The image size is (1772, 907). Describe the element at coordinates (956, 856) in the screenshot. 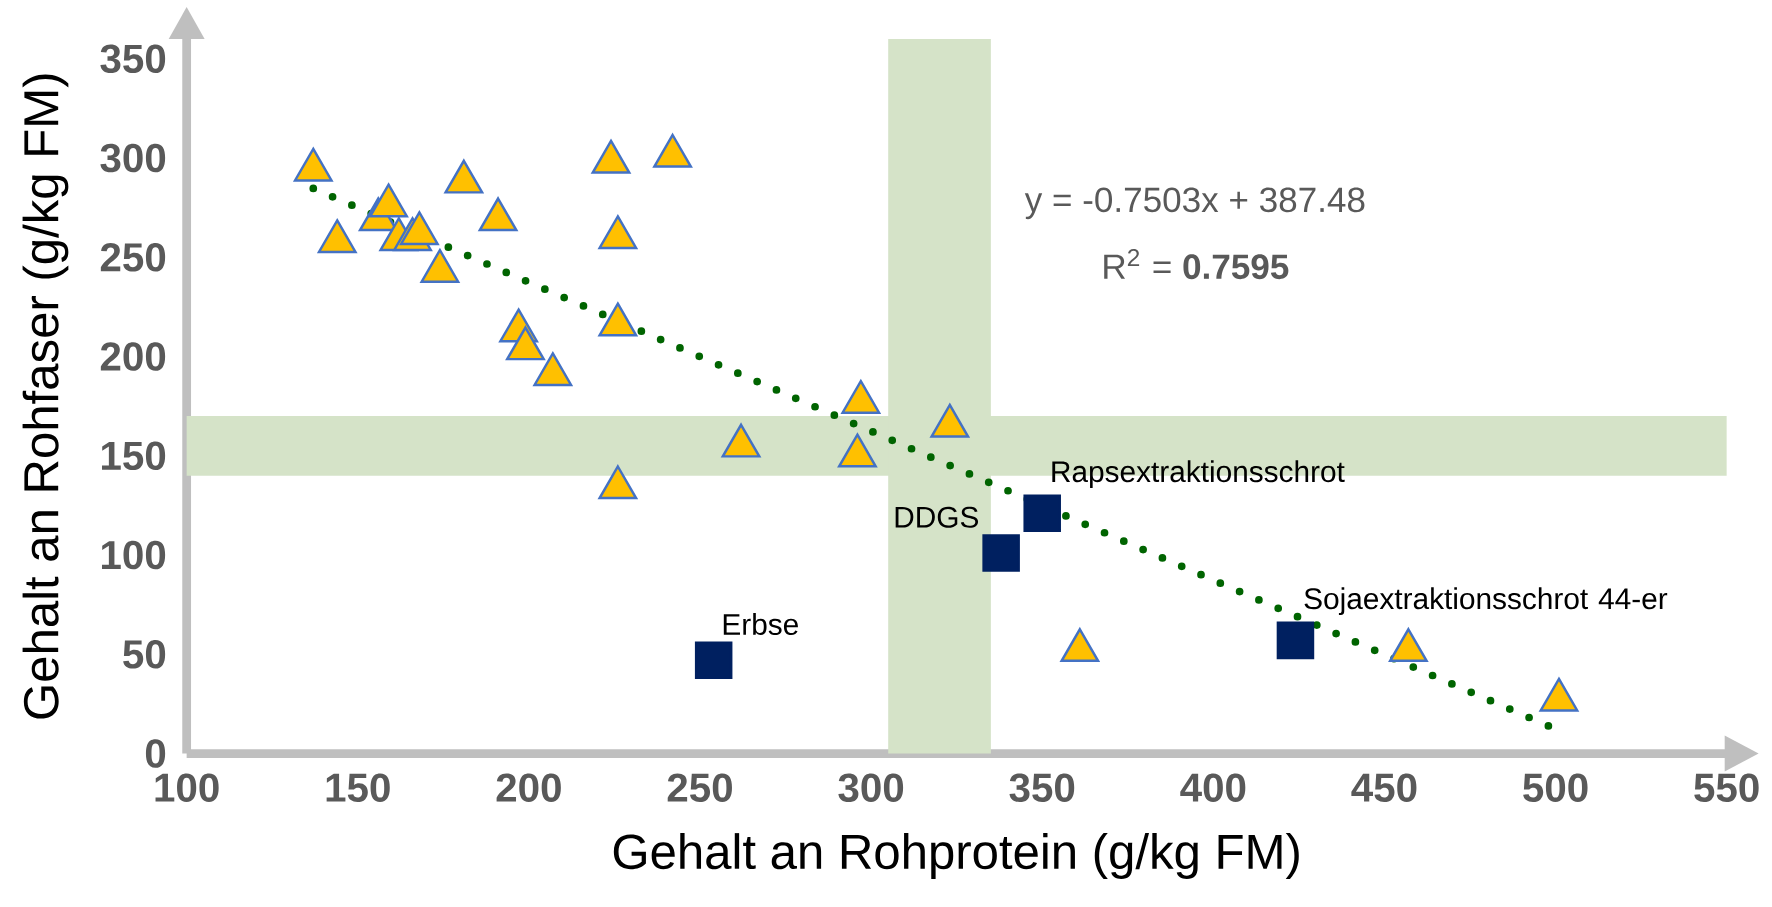

I see `x-axis-title: Gehalt an Rohprotein (g/kg FM)` at that location.